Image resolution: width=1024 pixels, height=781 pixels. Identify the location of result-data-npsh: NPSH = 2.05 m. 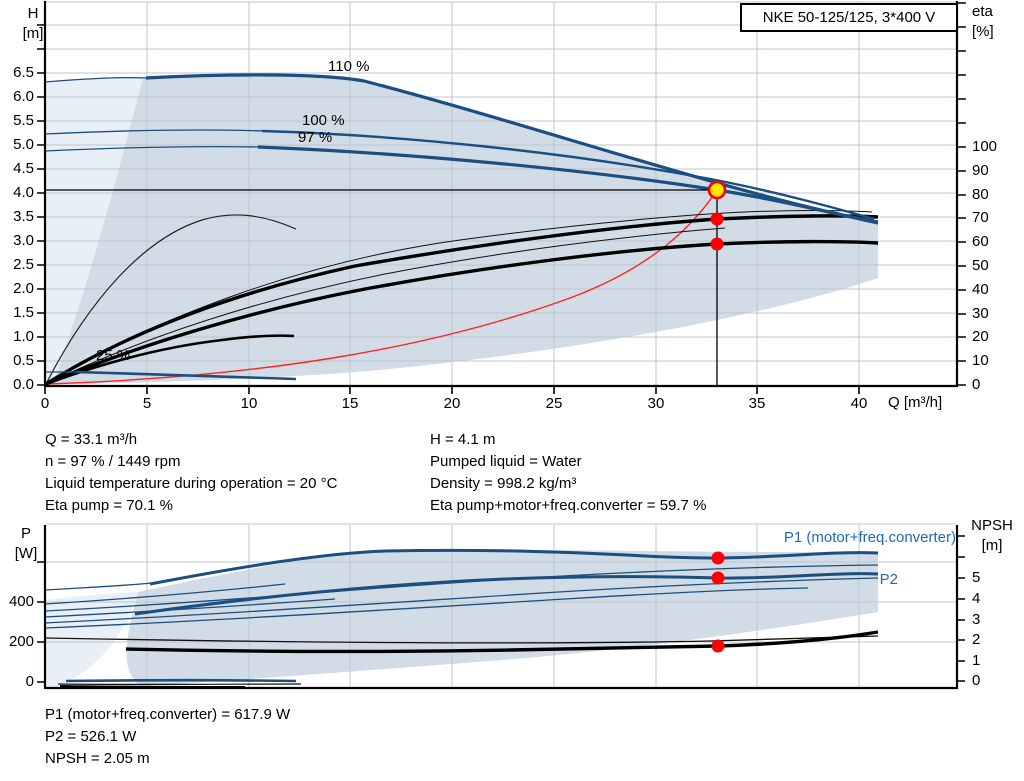
(97, 758).